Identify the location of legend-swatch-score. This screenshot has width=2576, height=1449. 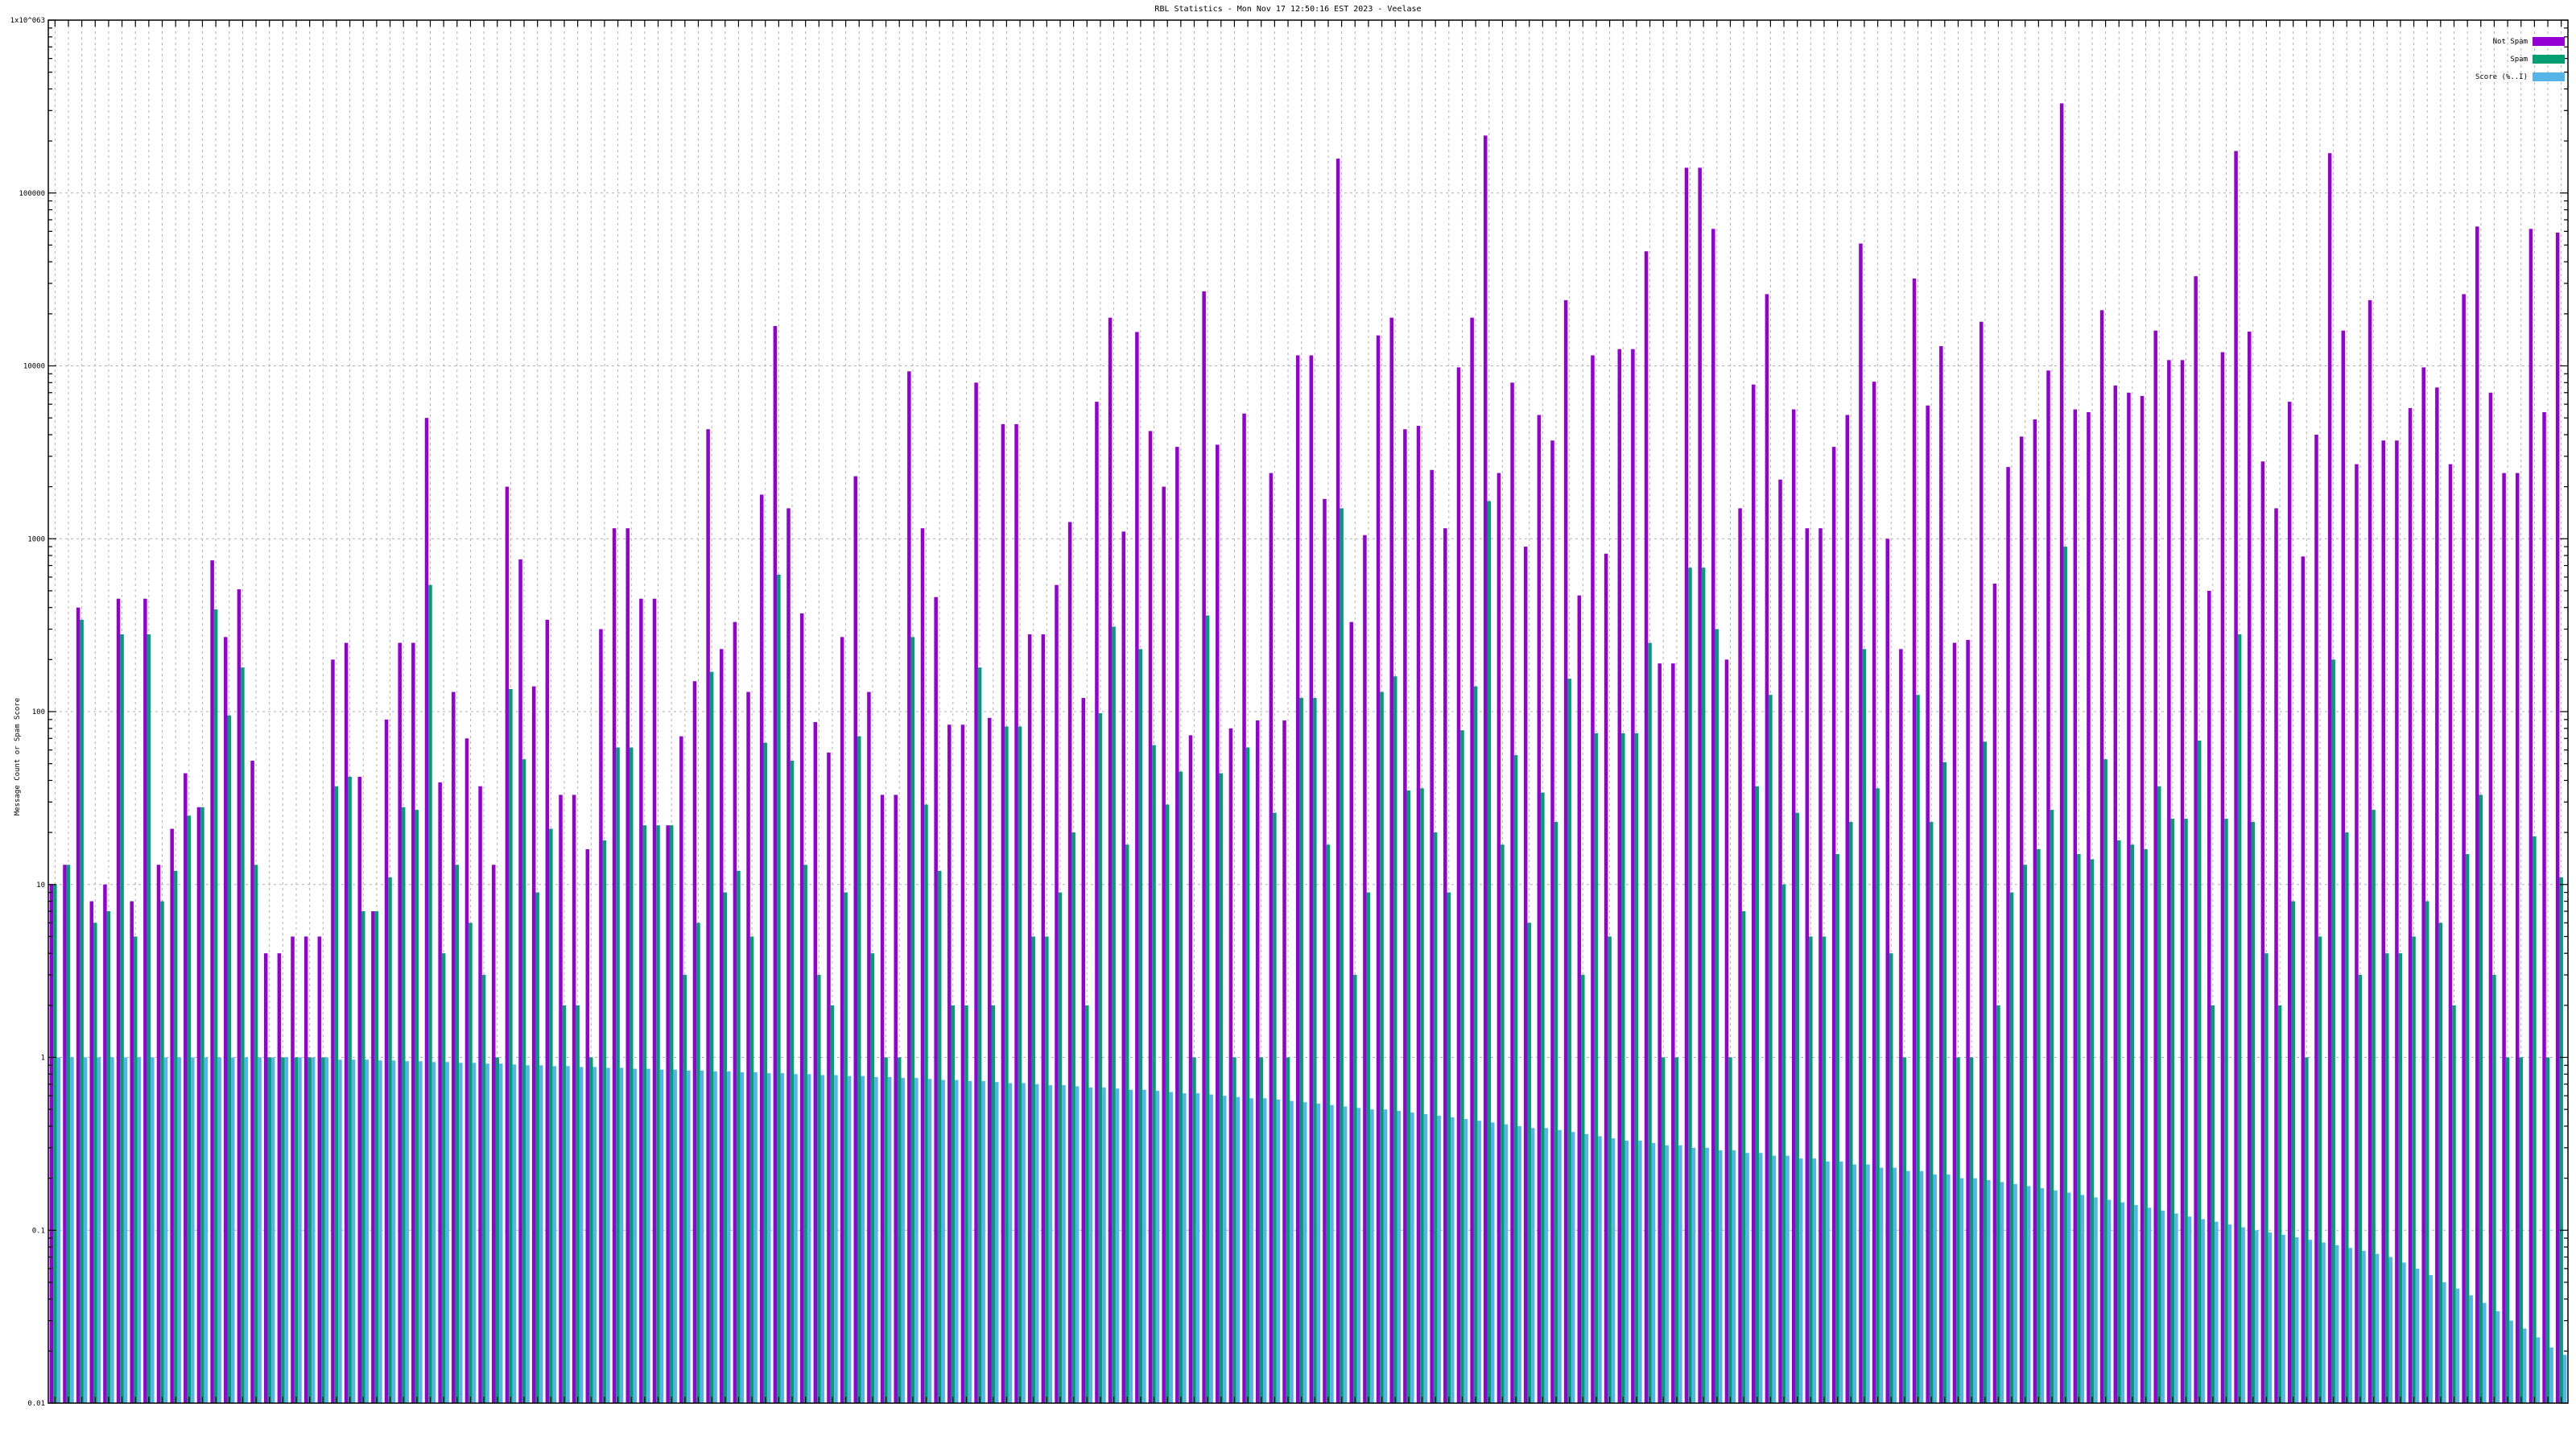
(2549, 76).